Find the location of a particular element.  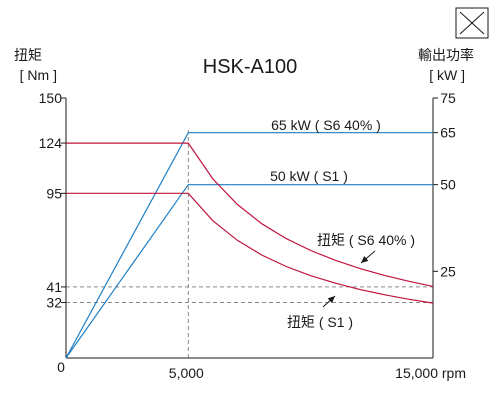

annotation-label: 65 kW ( S6 40% ) is located at coordinates (326, 125).